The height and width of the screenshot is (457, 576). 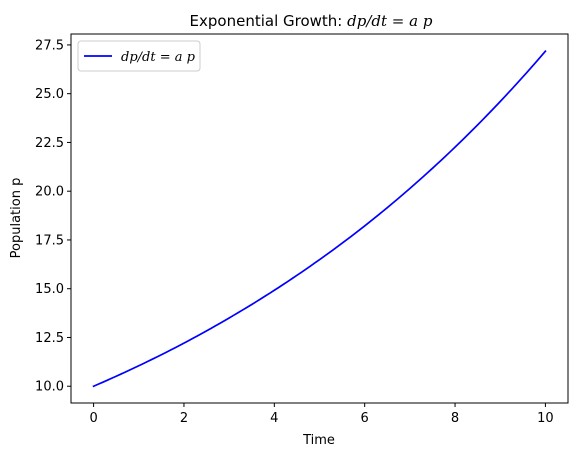 What do you see at coordinates (269, 21) in the screenshot?
I see `chart-title-prefix: Exponential Growth:` at bounding box center [269, 21].